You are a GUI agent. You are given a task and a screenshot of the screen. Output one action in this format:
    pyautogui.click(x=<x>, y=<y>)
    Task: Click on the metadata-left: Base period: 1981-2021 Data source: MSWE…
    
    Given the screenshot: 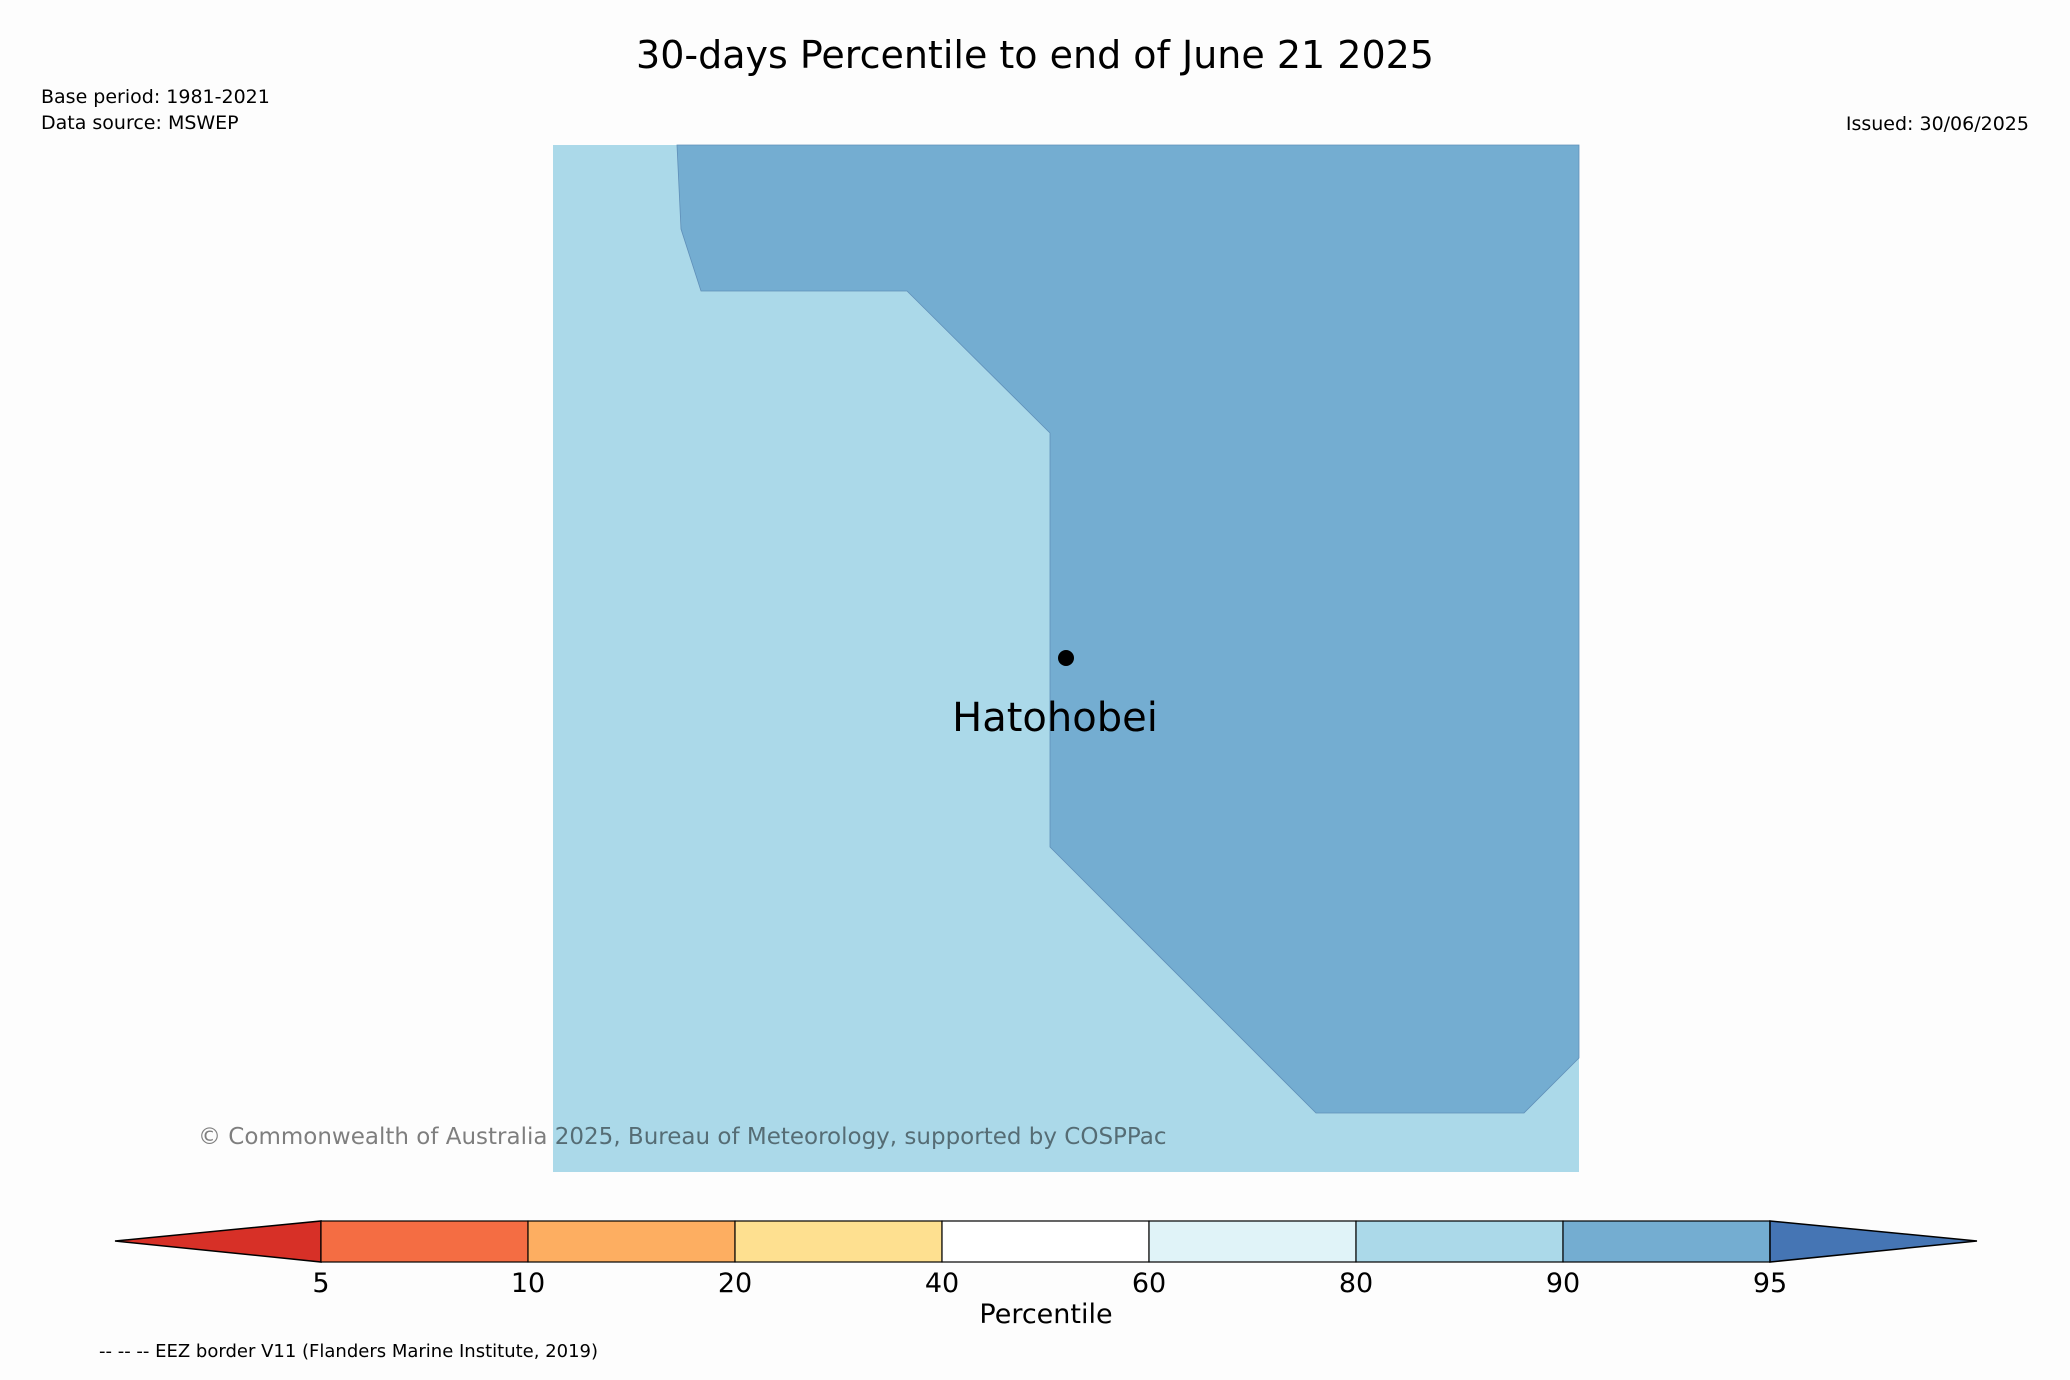 What is the action you would take?
    pyautogui.click(x=155, y=110)
    